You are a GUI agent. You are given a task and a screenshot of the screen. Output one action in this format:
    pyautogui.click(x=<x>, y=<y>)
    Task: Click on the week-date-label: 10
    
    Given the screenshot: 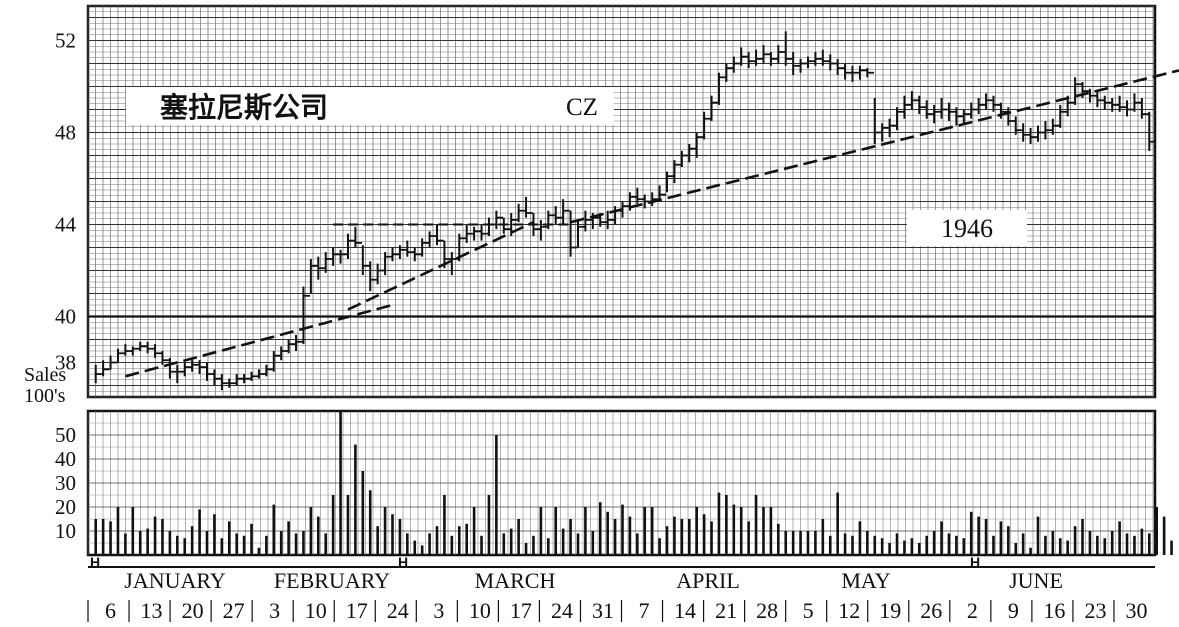 What is the action you would take?
    pyautogui.click(x=316, y=610)
    